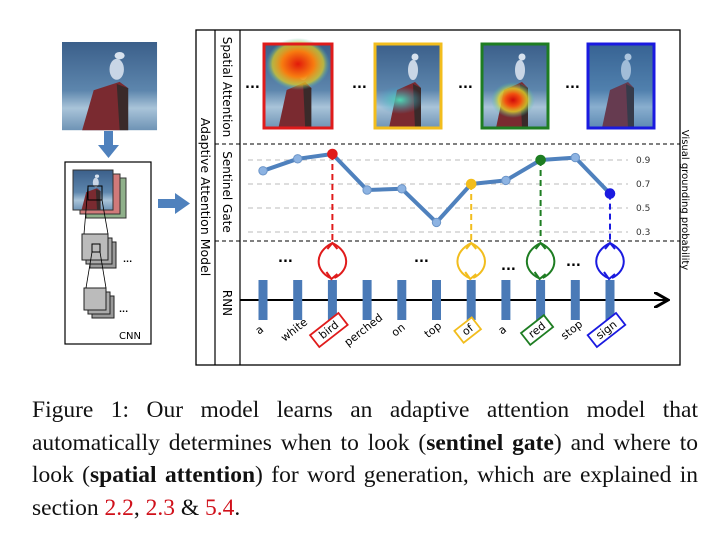  What do you see at coordinates (189, 507) in the screenshot?
I see `caption-text: &` at bounding box center [189, 507].